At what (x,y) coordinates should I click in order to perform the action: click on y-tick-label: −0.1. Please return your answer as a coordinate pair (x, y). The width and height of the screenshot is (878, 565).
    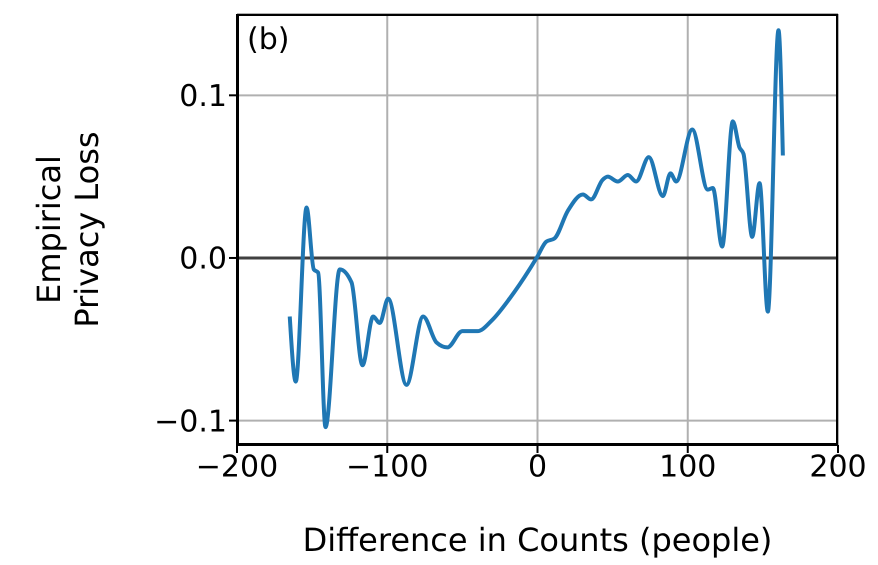
    Looking at the image, I should click on (190, 422).